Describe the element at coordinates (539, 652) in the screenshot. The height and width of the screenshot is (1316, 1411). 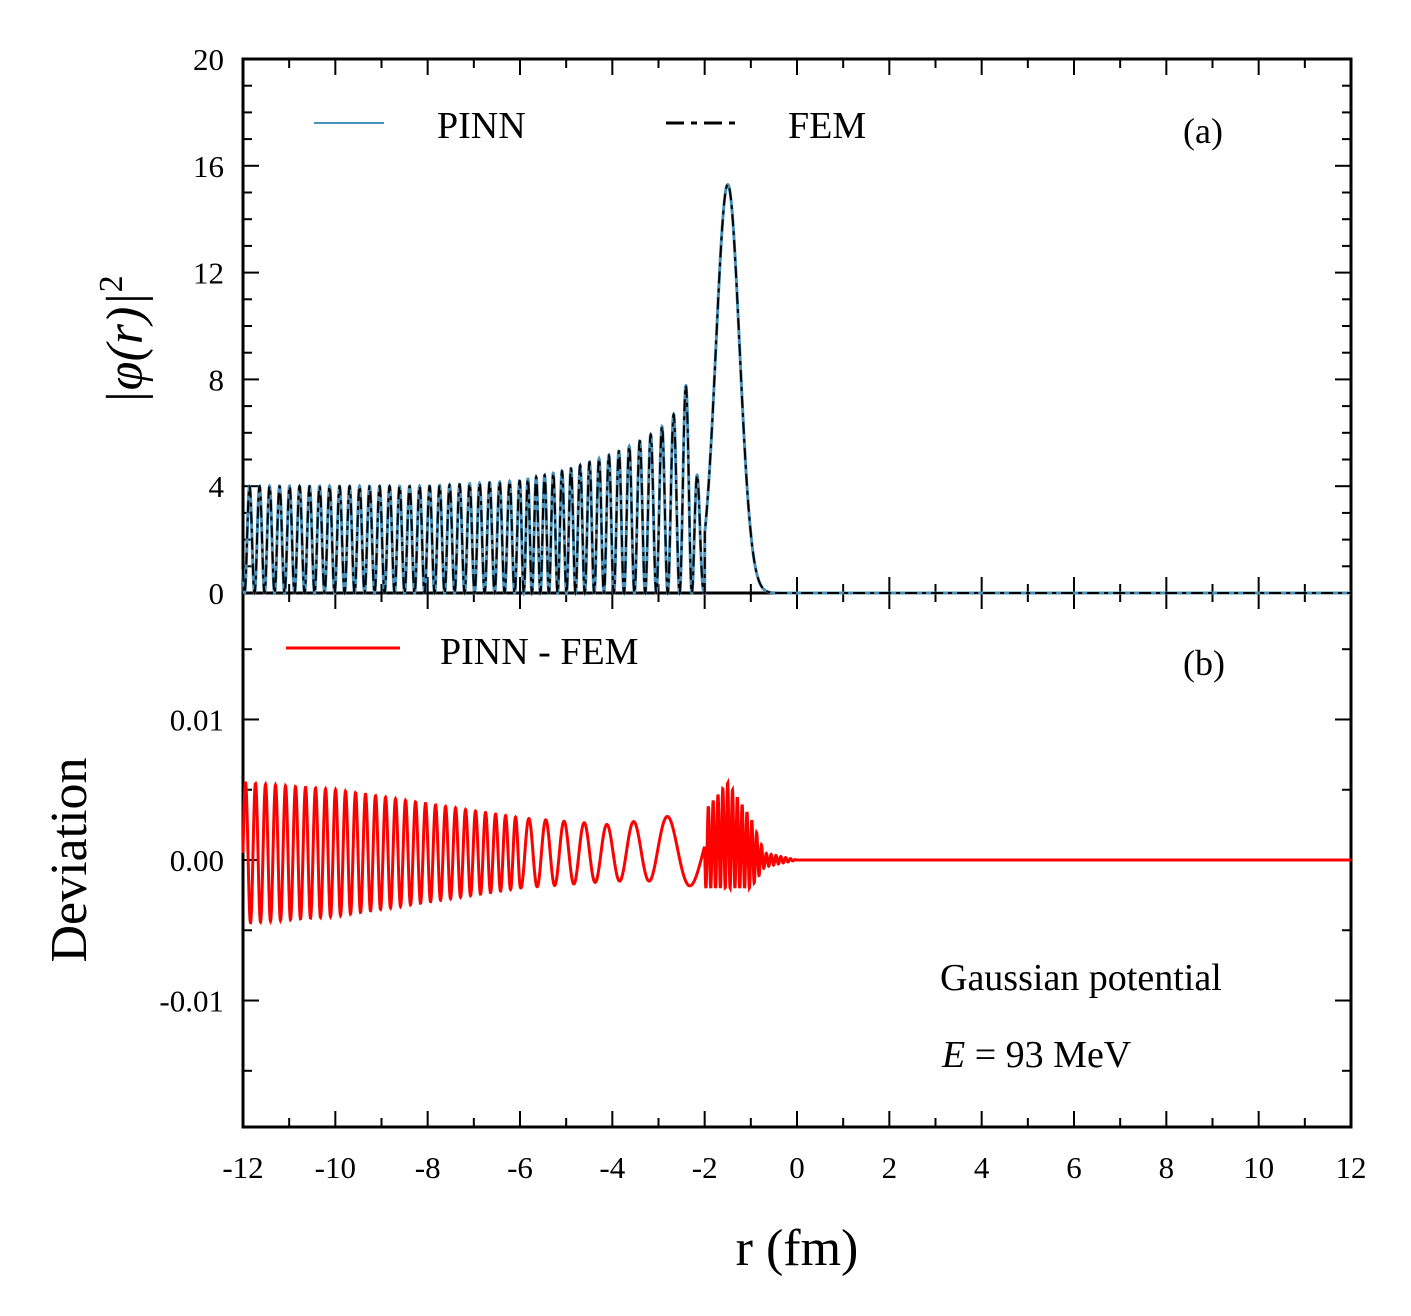
I see `legend-diff-label: PINN - FEM` at that location.